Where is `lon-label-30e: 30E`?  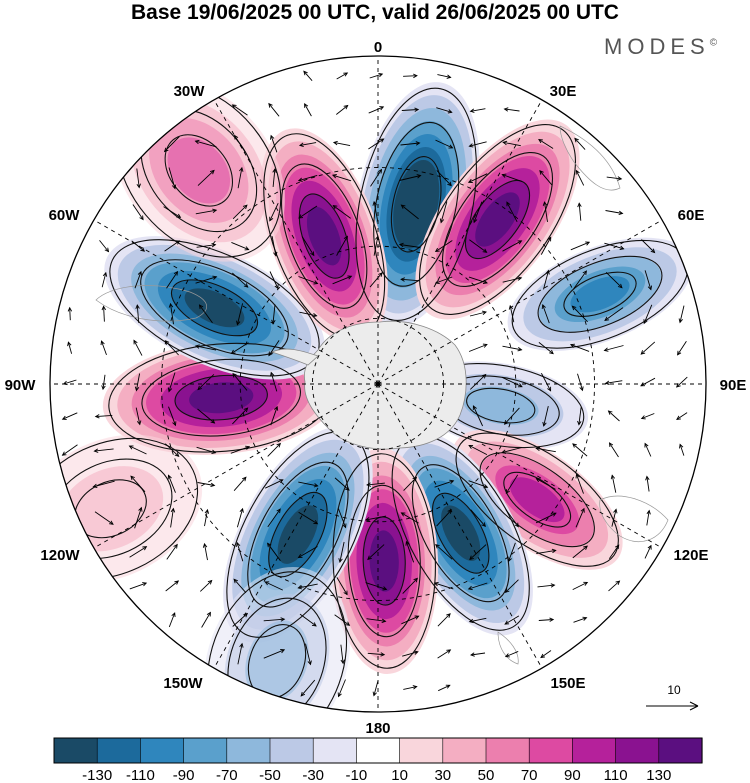 lon-label-30e: 30E is located at coordinates (563, 91).